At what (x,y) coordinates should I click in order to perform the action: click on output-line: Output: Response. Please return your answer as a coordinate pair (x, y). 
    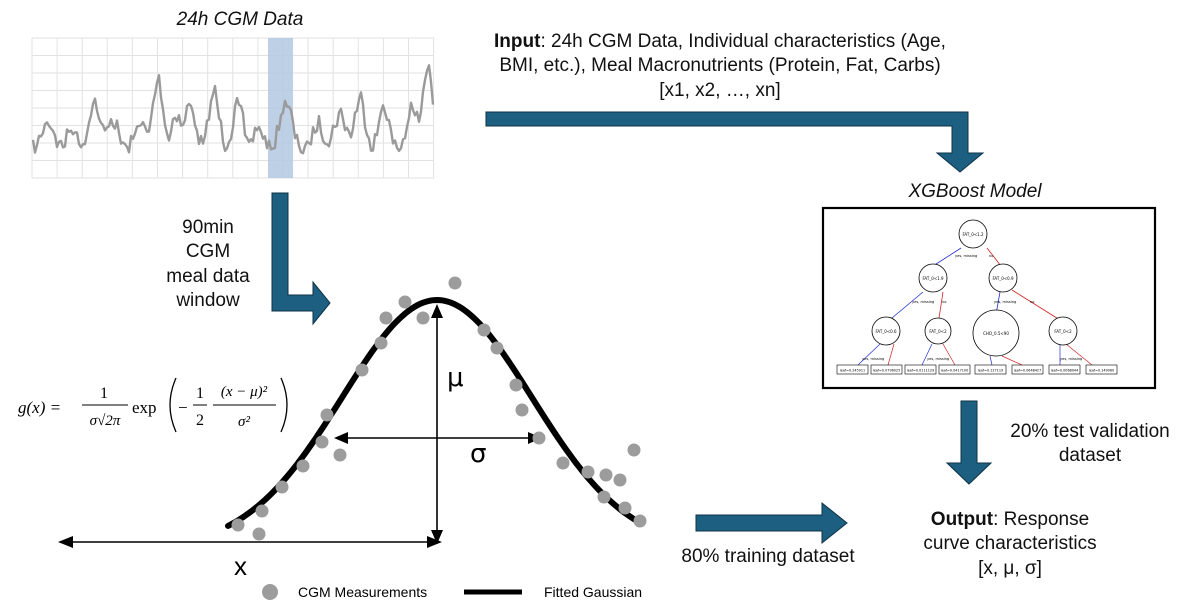
    Looking at the image, I should click on (1010, 520).